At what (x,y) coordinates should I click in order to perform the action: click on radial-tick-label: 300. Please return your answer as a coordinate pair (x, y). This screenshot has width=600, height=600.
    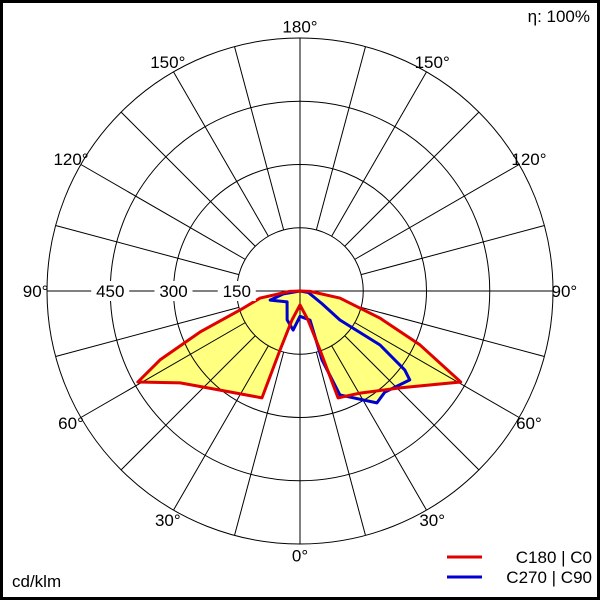
    Looking at the image, I should click on (173, 291).